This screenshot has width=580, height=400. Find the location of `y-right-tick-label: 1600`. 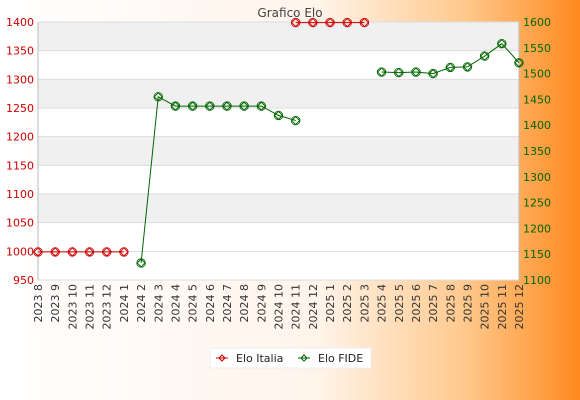

y-right-tick-label: 1600 is located at coordinates (537, 22).